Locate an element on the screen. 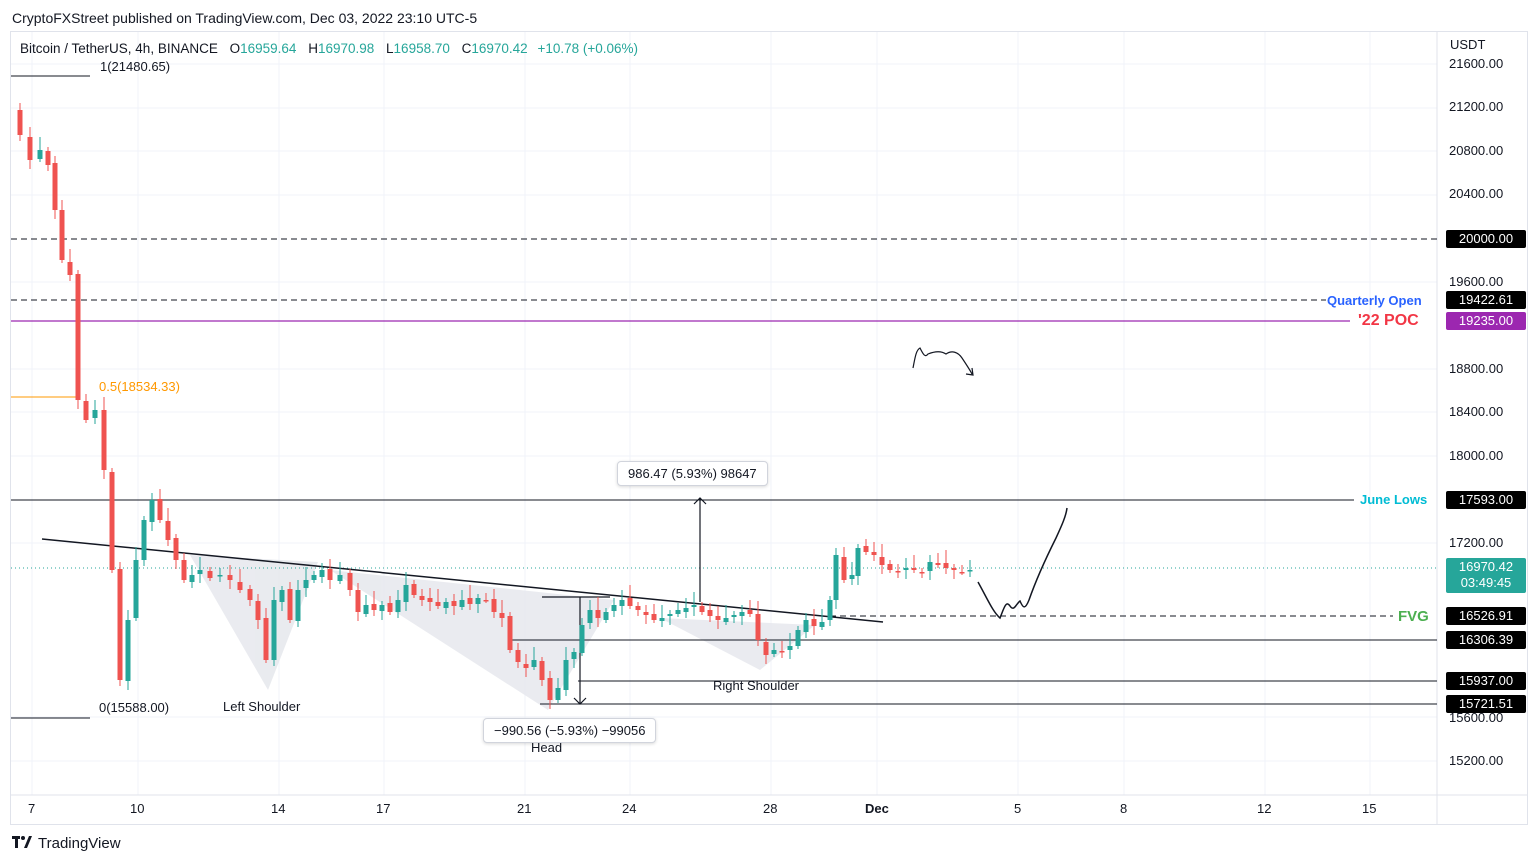  price-tag-15721: 15721.51 is located at coordinates (1486, 704).